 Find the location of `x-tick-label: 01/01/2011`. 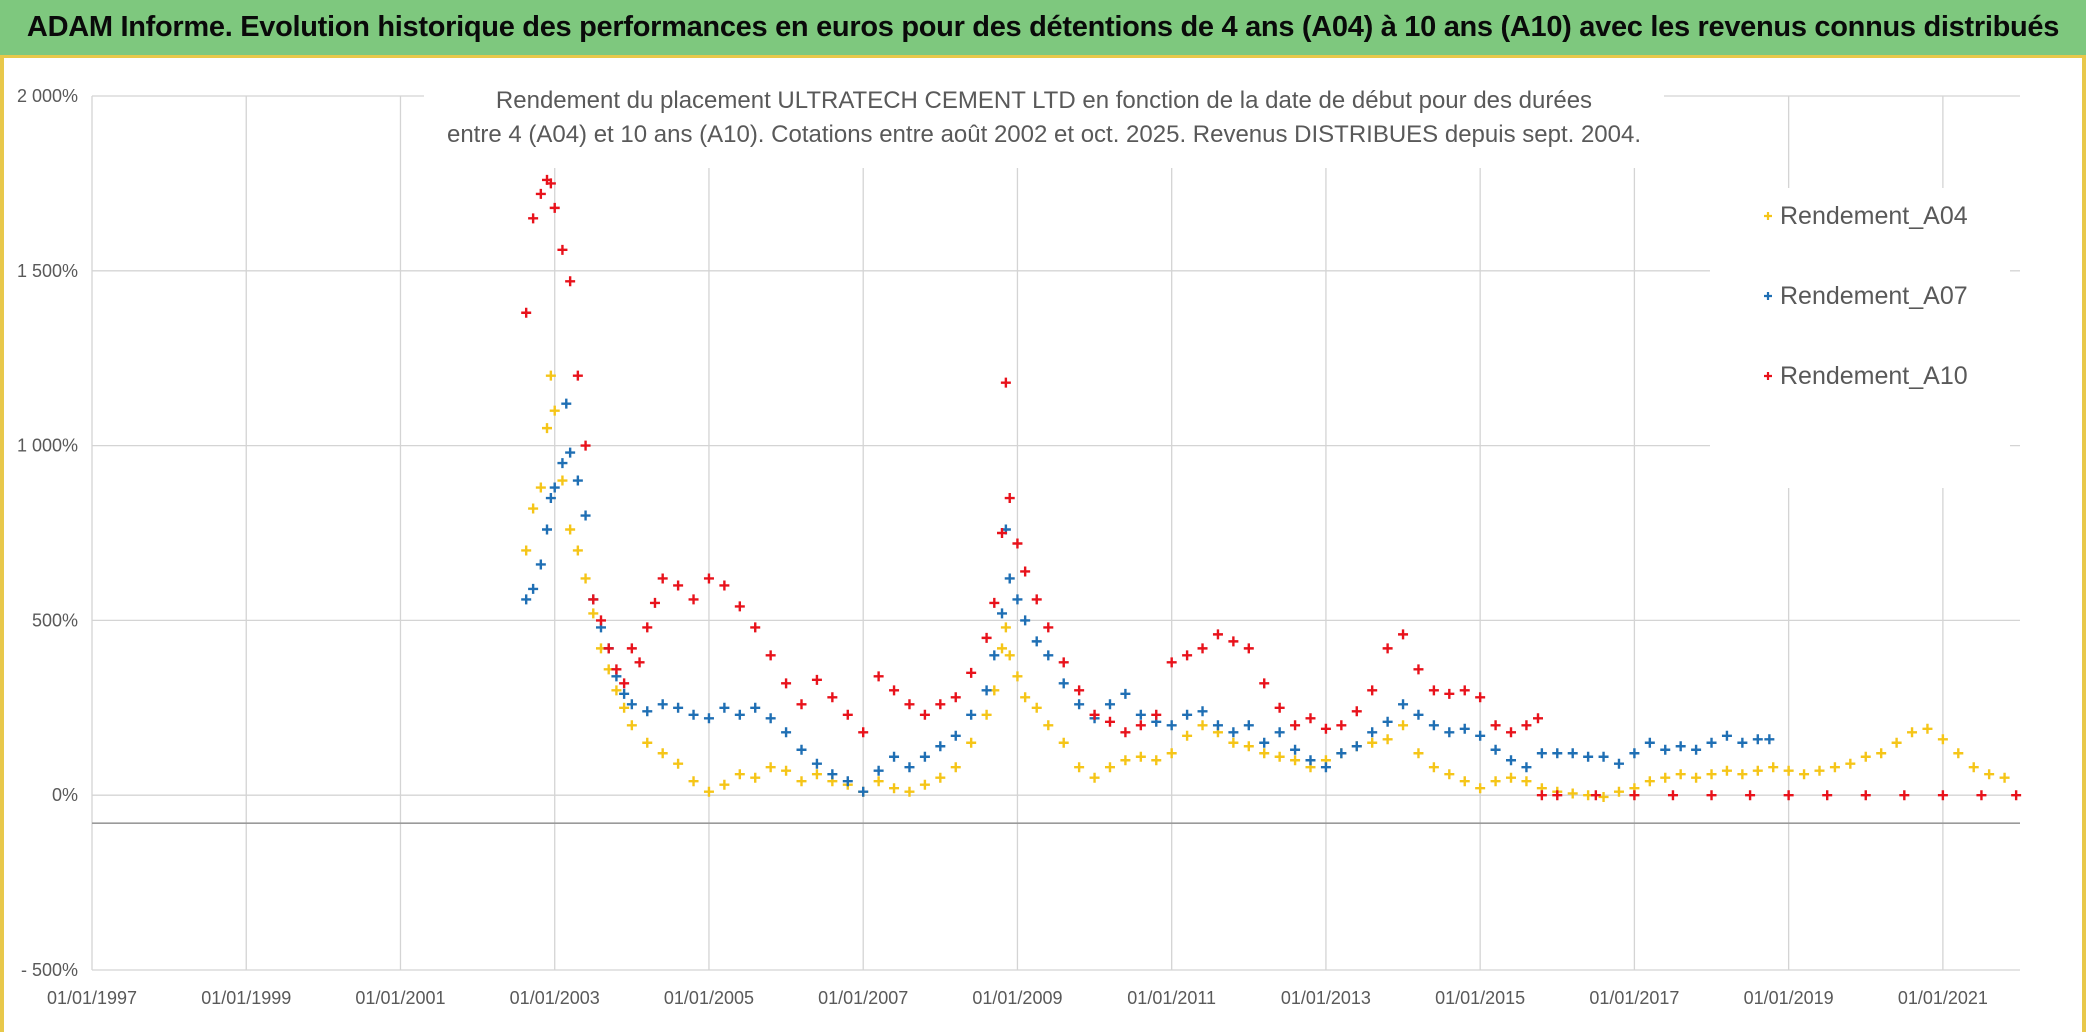

x-tick-label: 01/01/2011 is located at coordinates (1171, 998).